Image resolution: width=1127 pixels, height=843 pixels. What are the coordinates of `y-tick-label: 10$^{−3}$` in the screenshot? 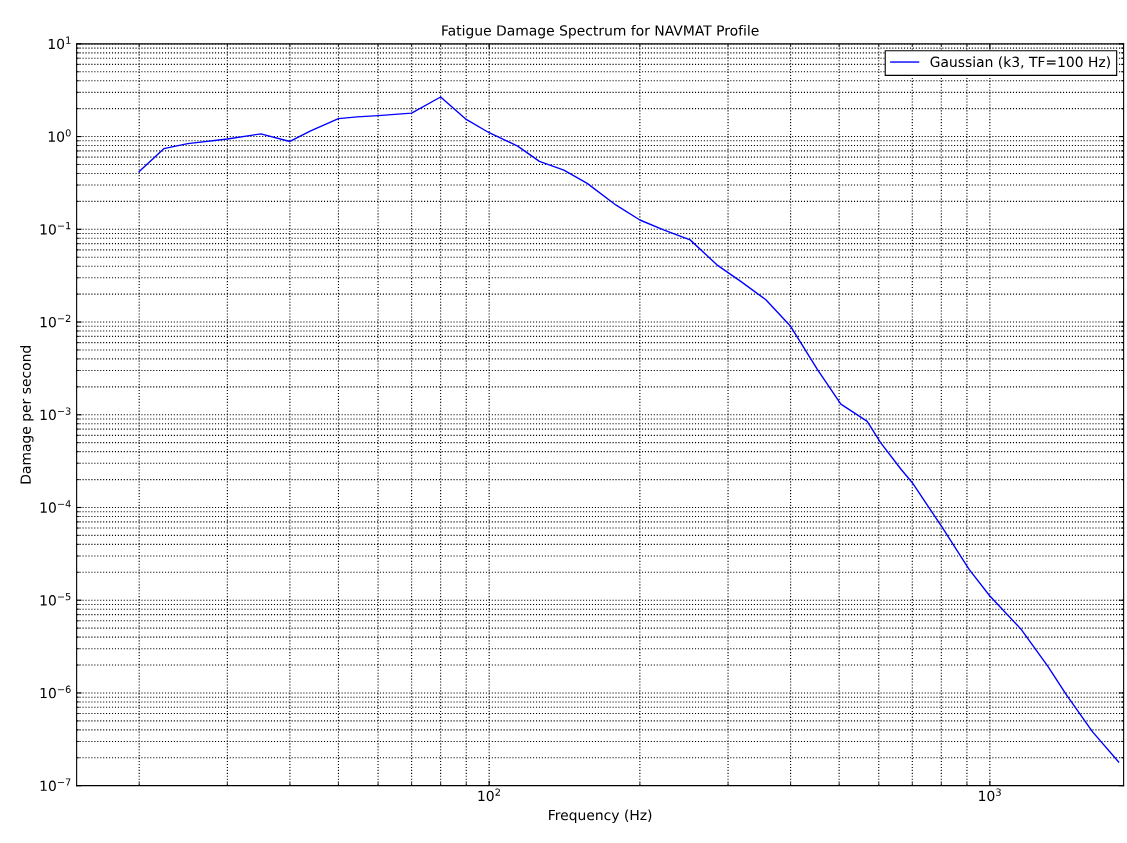 It's located at (55, 414).